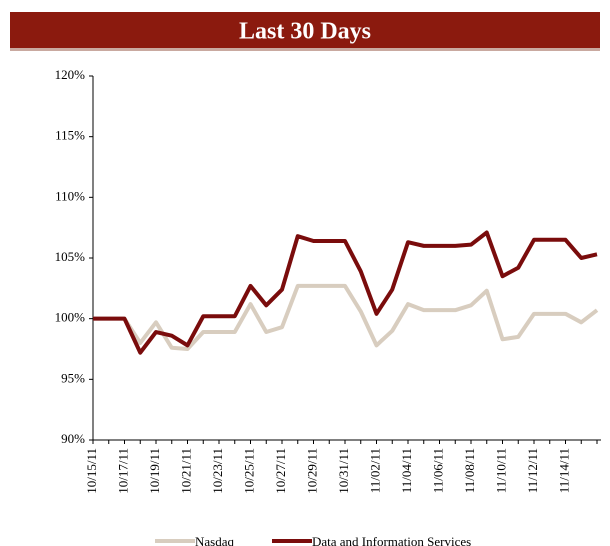  I want to click on x-tick-label: 11/02/11, so click(374, 470).